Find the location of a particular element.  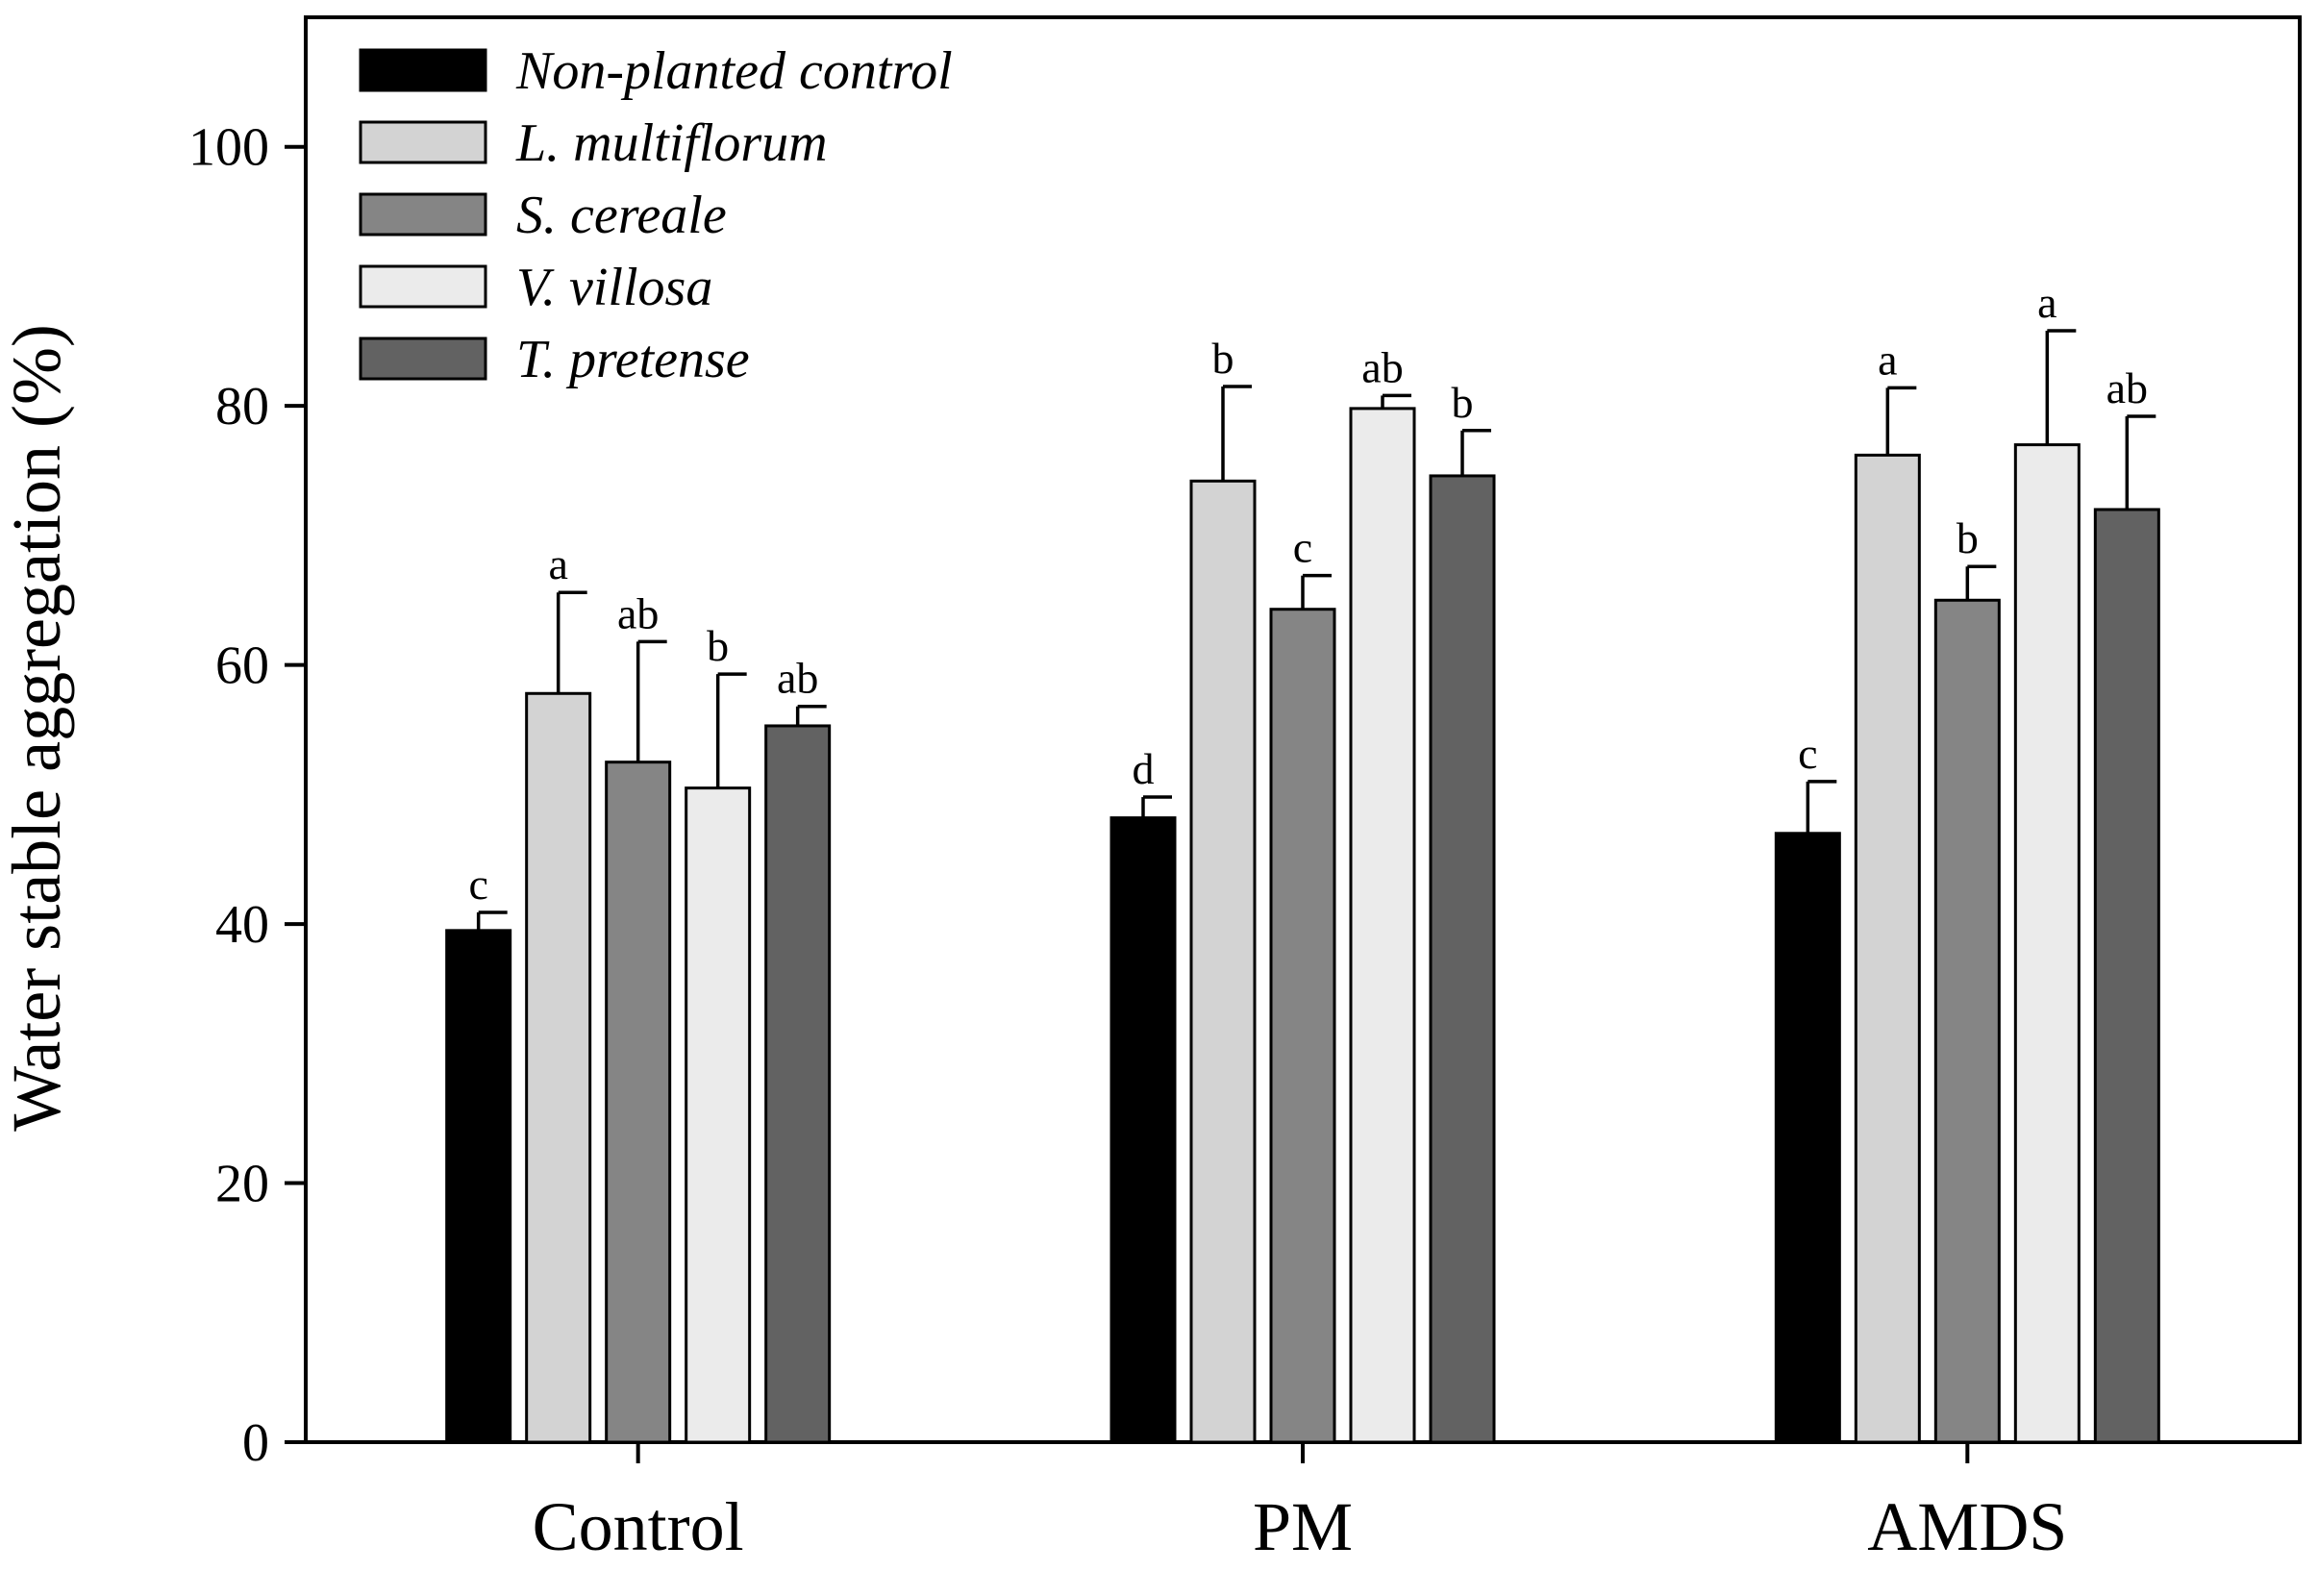

y-tick-label: 0 is located at coordinates (255, 1443).